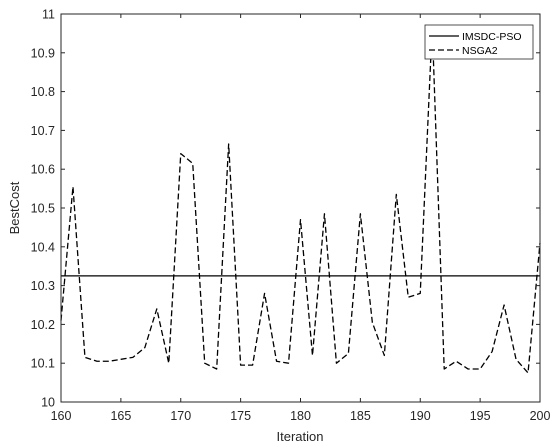 This screenshot has height=448, width=550. I want to click on x-axis-label: Iteration, so click(300, 436).